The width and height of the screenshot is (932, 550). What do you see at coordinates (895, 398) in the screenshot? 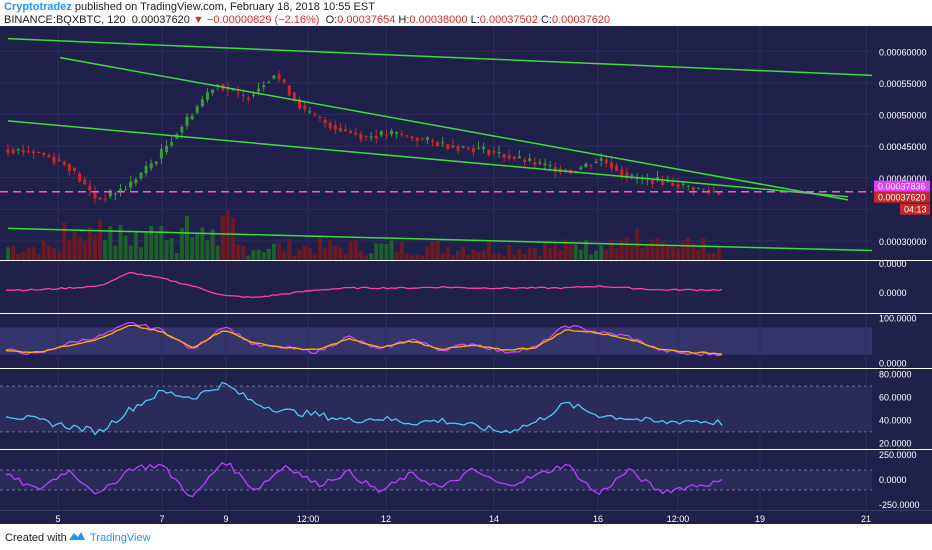
I see `rsi-tick-label: 60.0000` at bounding box center [895, 398].